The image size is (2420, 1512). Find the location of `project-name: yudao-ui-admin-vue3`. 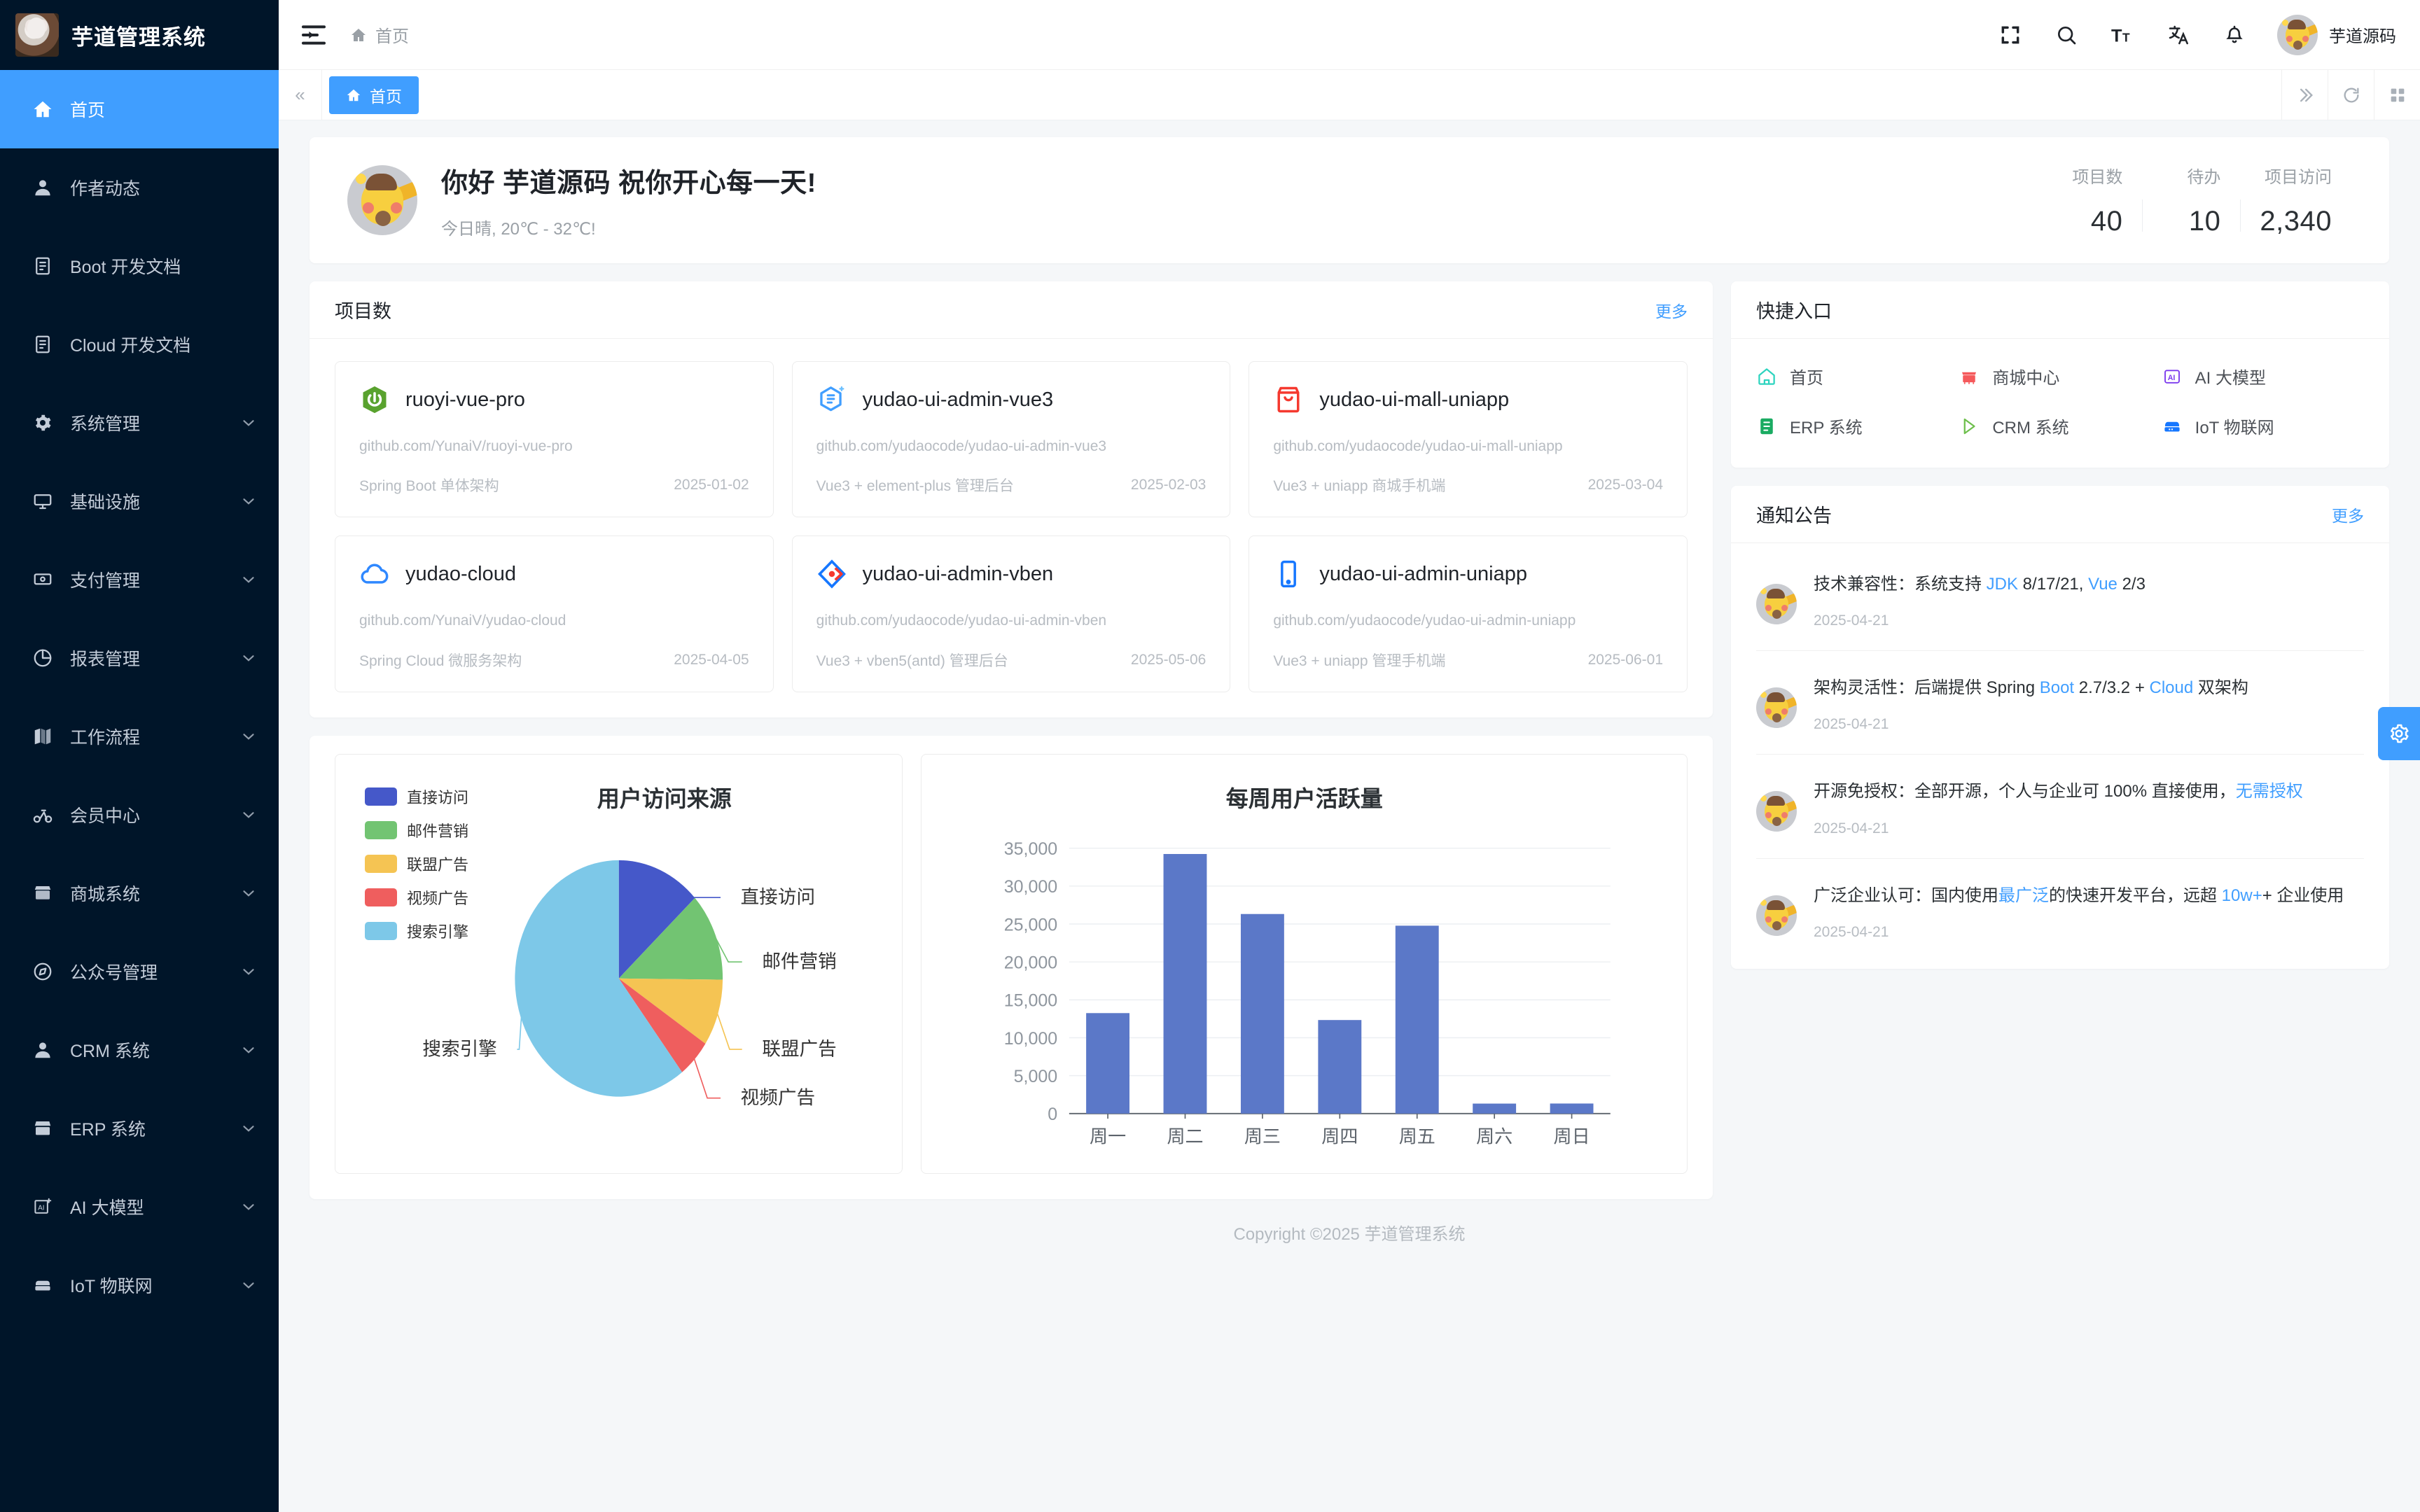

project-name: yudao-ui-admin-vue3 is located at coordinates (958, 399).